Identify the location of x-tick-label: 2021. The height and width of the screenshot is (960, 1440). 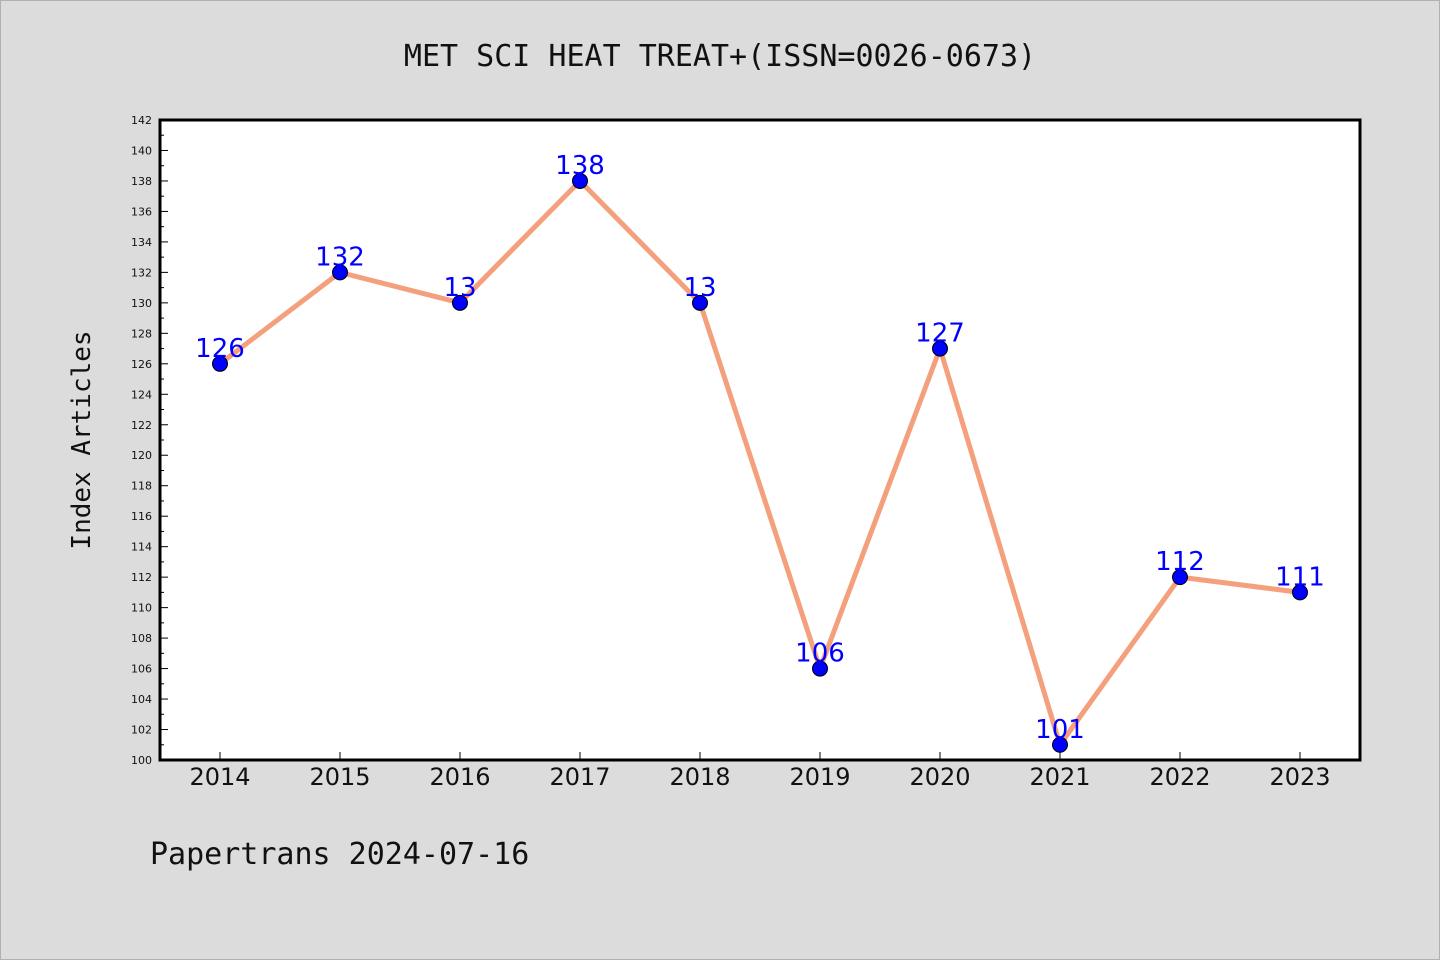
(1059, 777).